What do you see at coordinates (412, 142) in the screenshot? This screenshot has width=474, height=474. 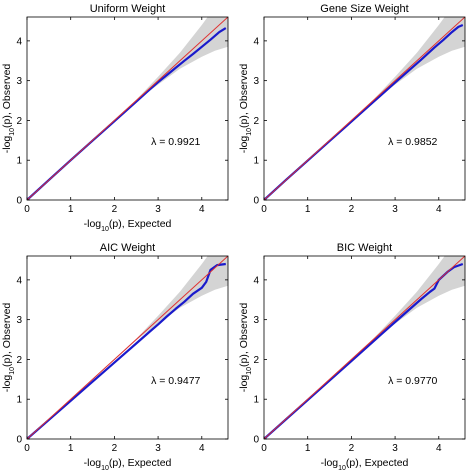 I see `lambda-annotation: λ = 0.9852` at bounding box center [412, 142].